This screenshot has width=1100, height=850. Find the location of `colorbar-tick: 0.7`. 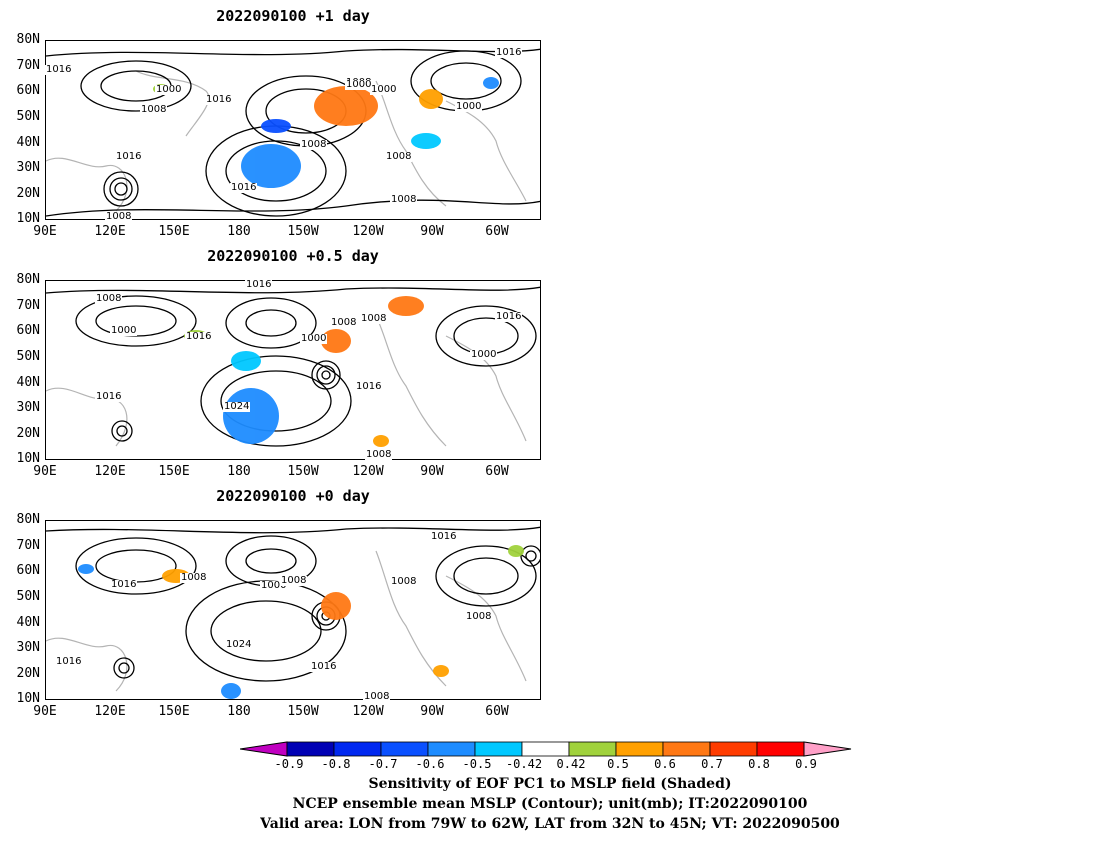

colorbar-tick: 0.7 is located at coordinates (712, 764).